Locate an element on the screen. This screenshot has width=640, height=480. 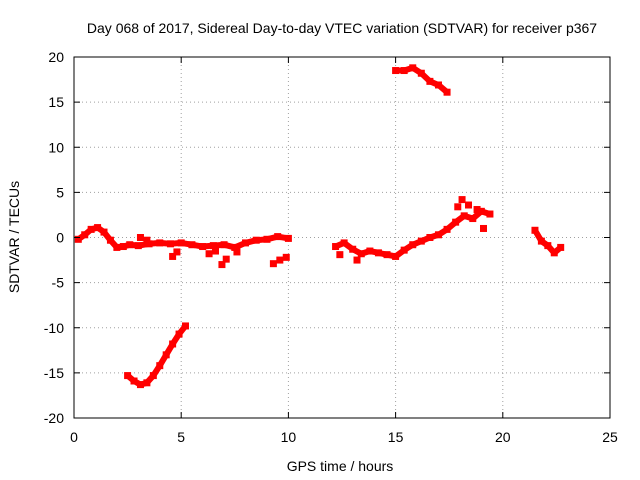
y-tick-label: -20 is located at coordinates (54, 418).